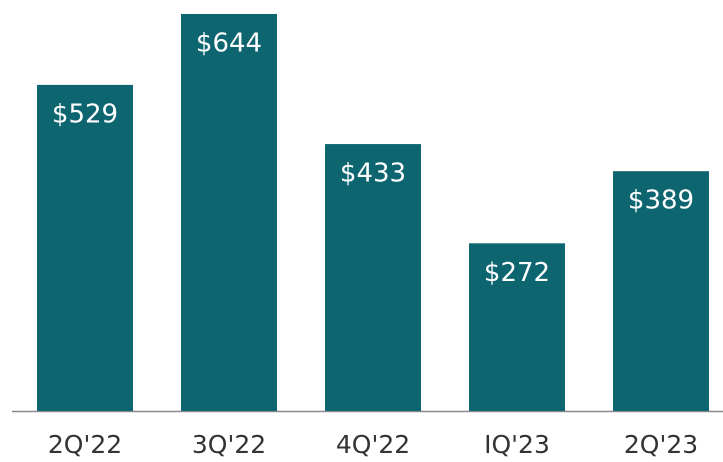 The height and width of the screenshot is (462, 723). Describe the element at coordinates (661, 201) in the screenshot. I see `value-label: $389` at that location.